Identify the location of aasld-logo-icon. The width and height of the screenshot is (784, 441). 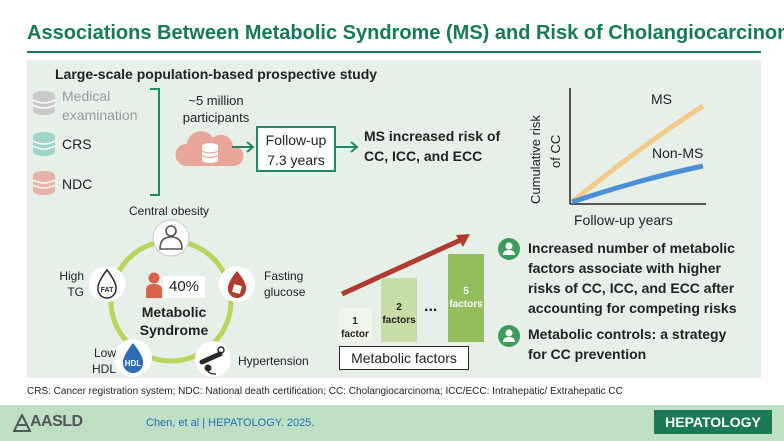
(22, 423).